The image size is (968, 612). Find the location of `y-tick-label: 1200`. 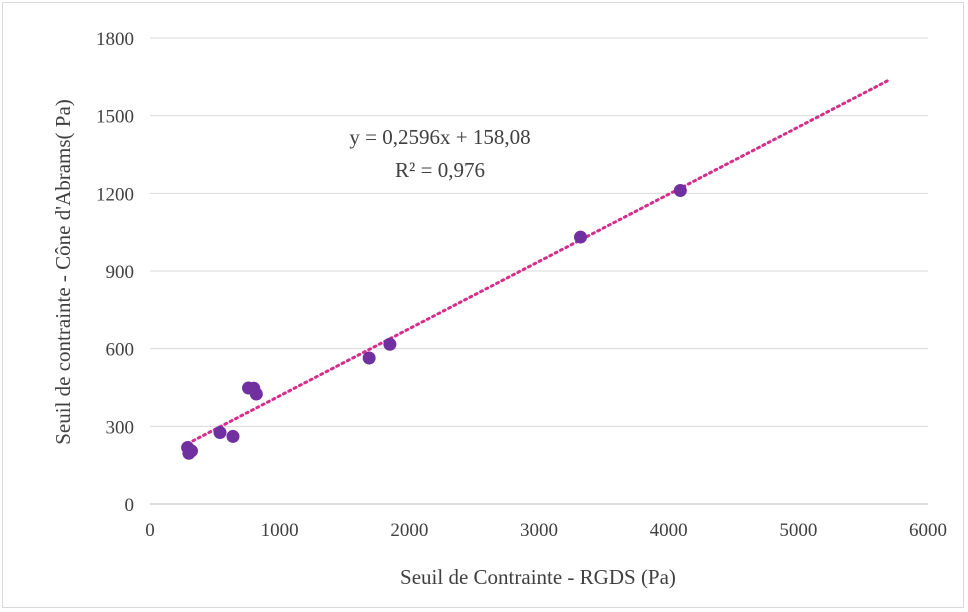

y-tick-label: 1200 is located at coordinates (115, 194).